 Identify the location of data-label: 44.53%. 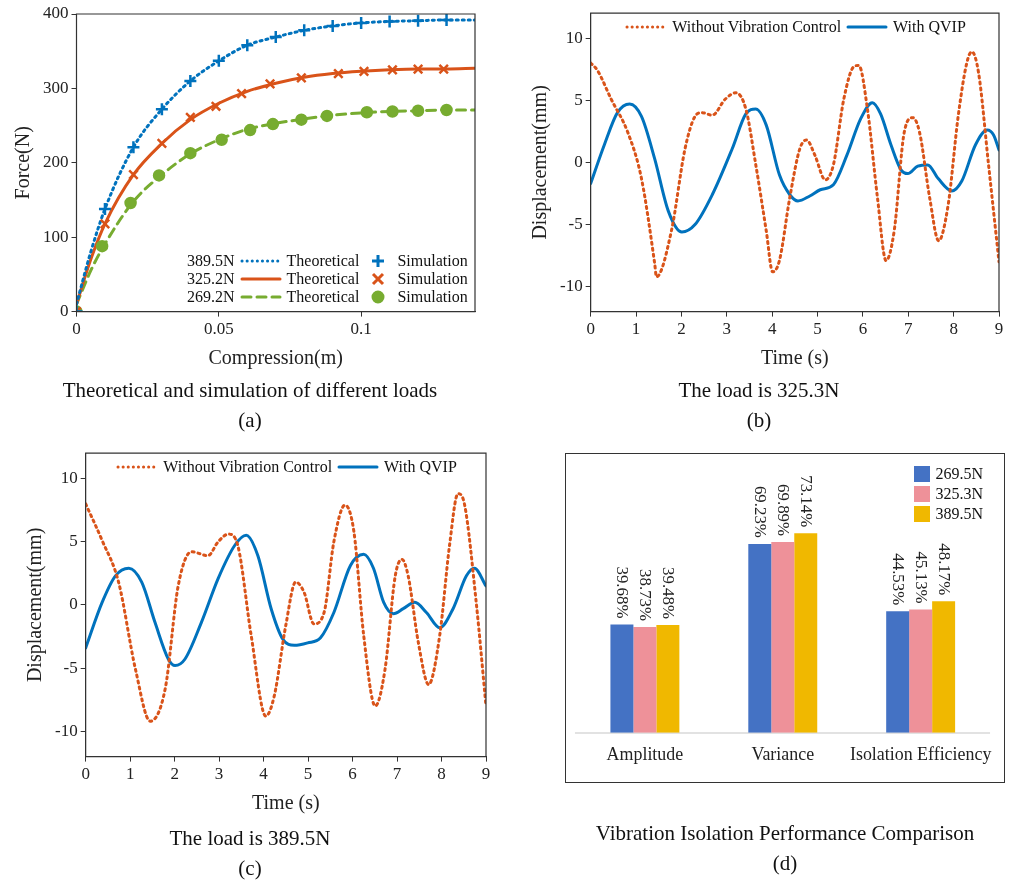
(899, 579).